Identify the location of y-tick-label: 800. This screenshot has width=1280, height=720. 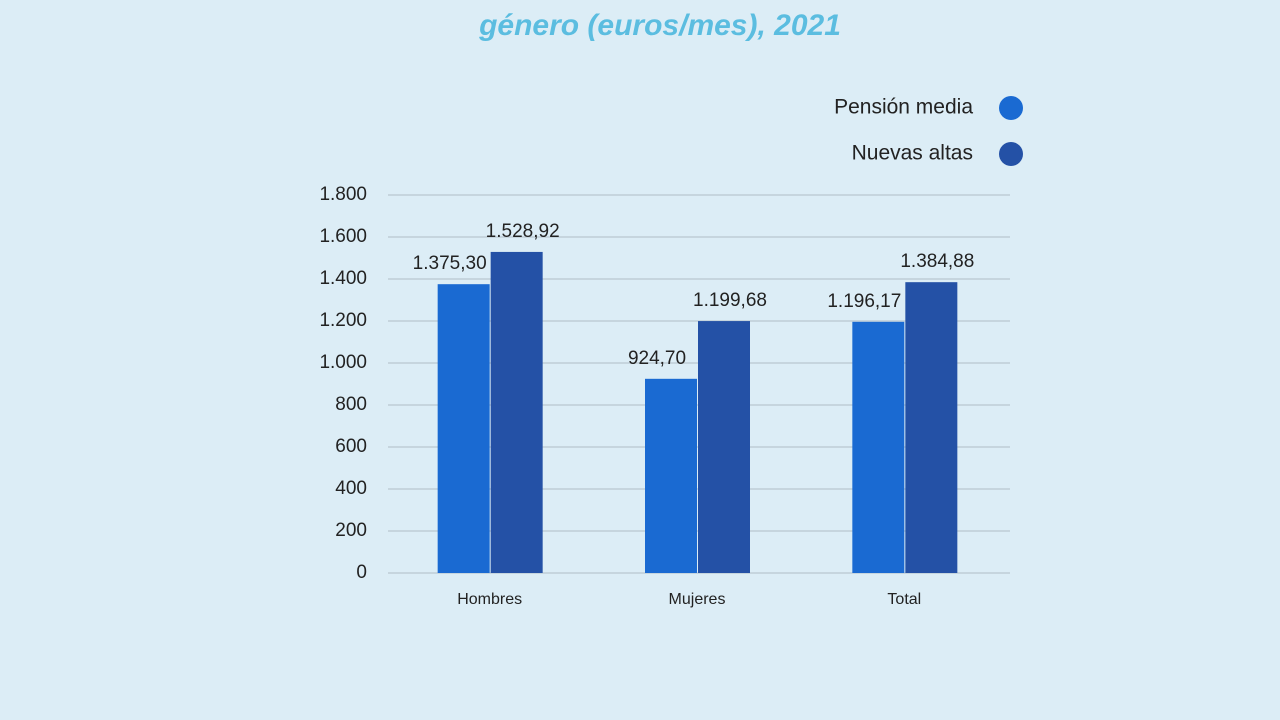
(351, 404).